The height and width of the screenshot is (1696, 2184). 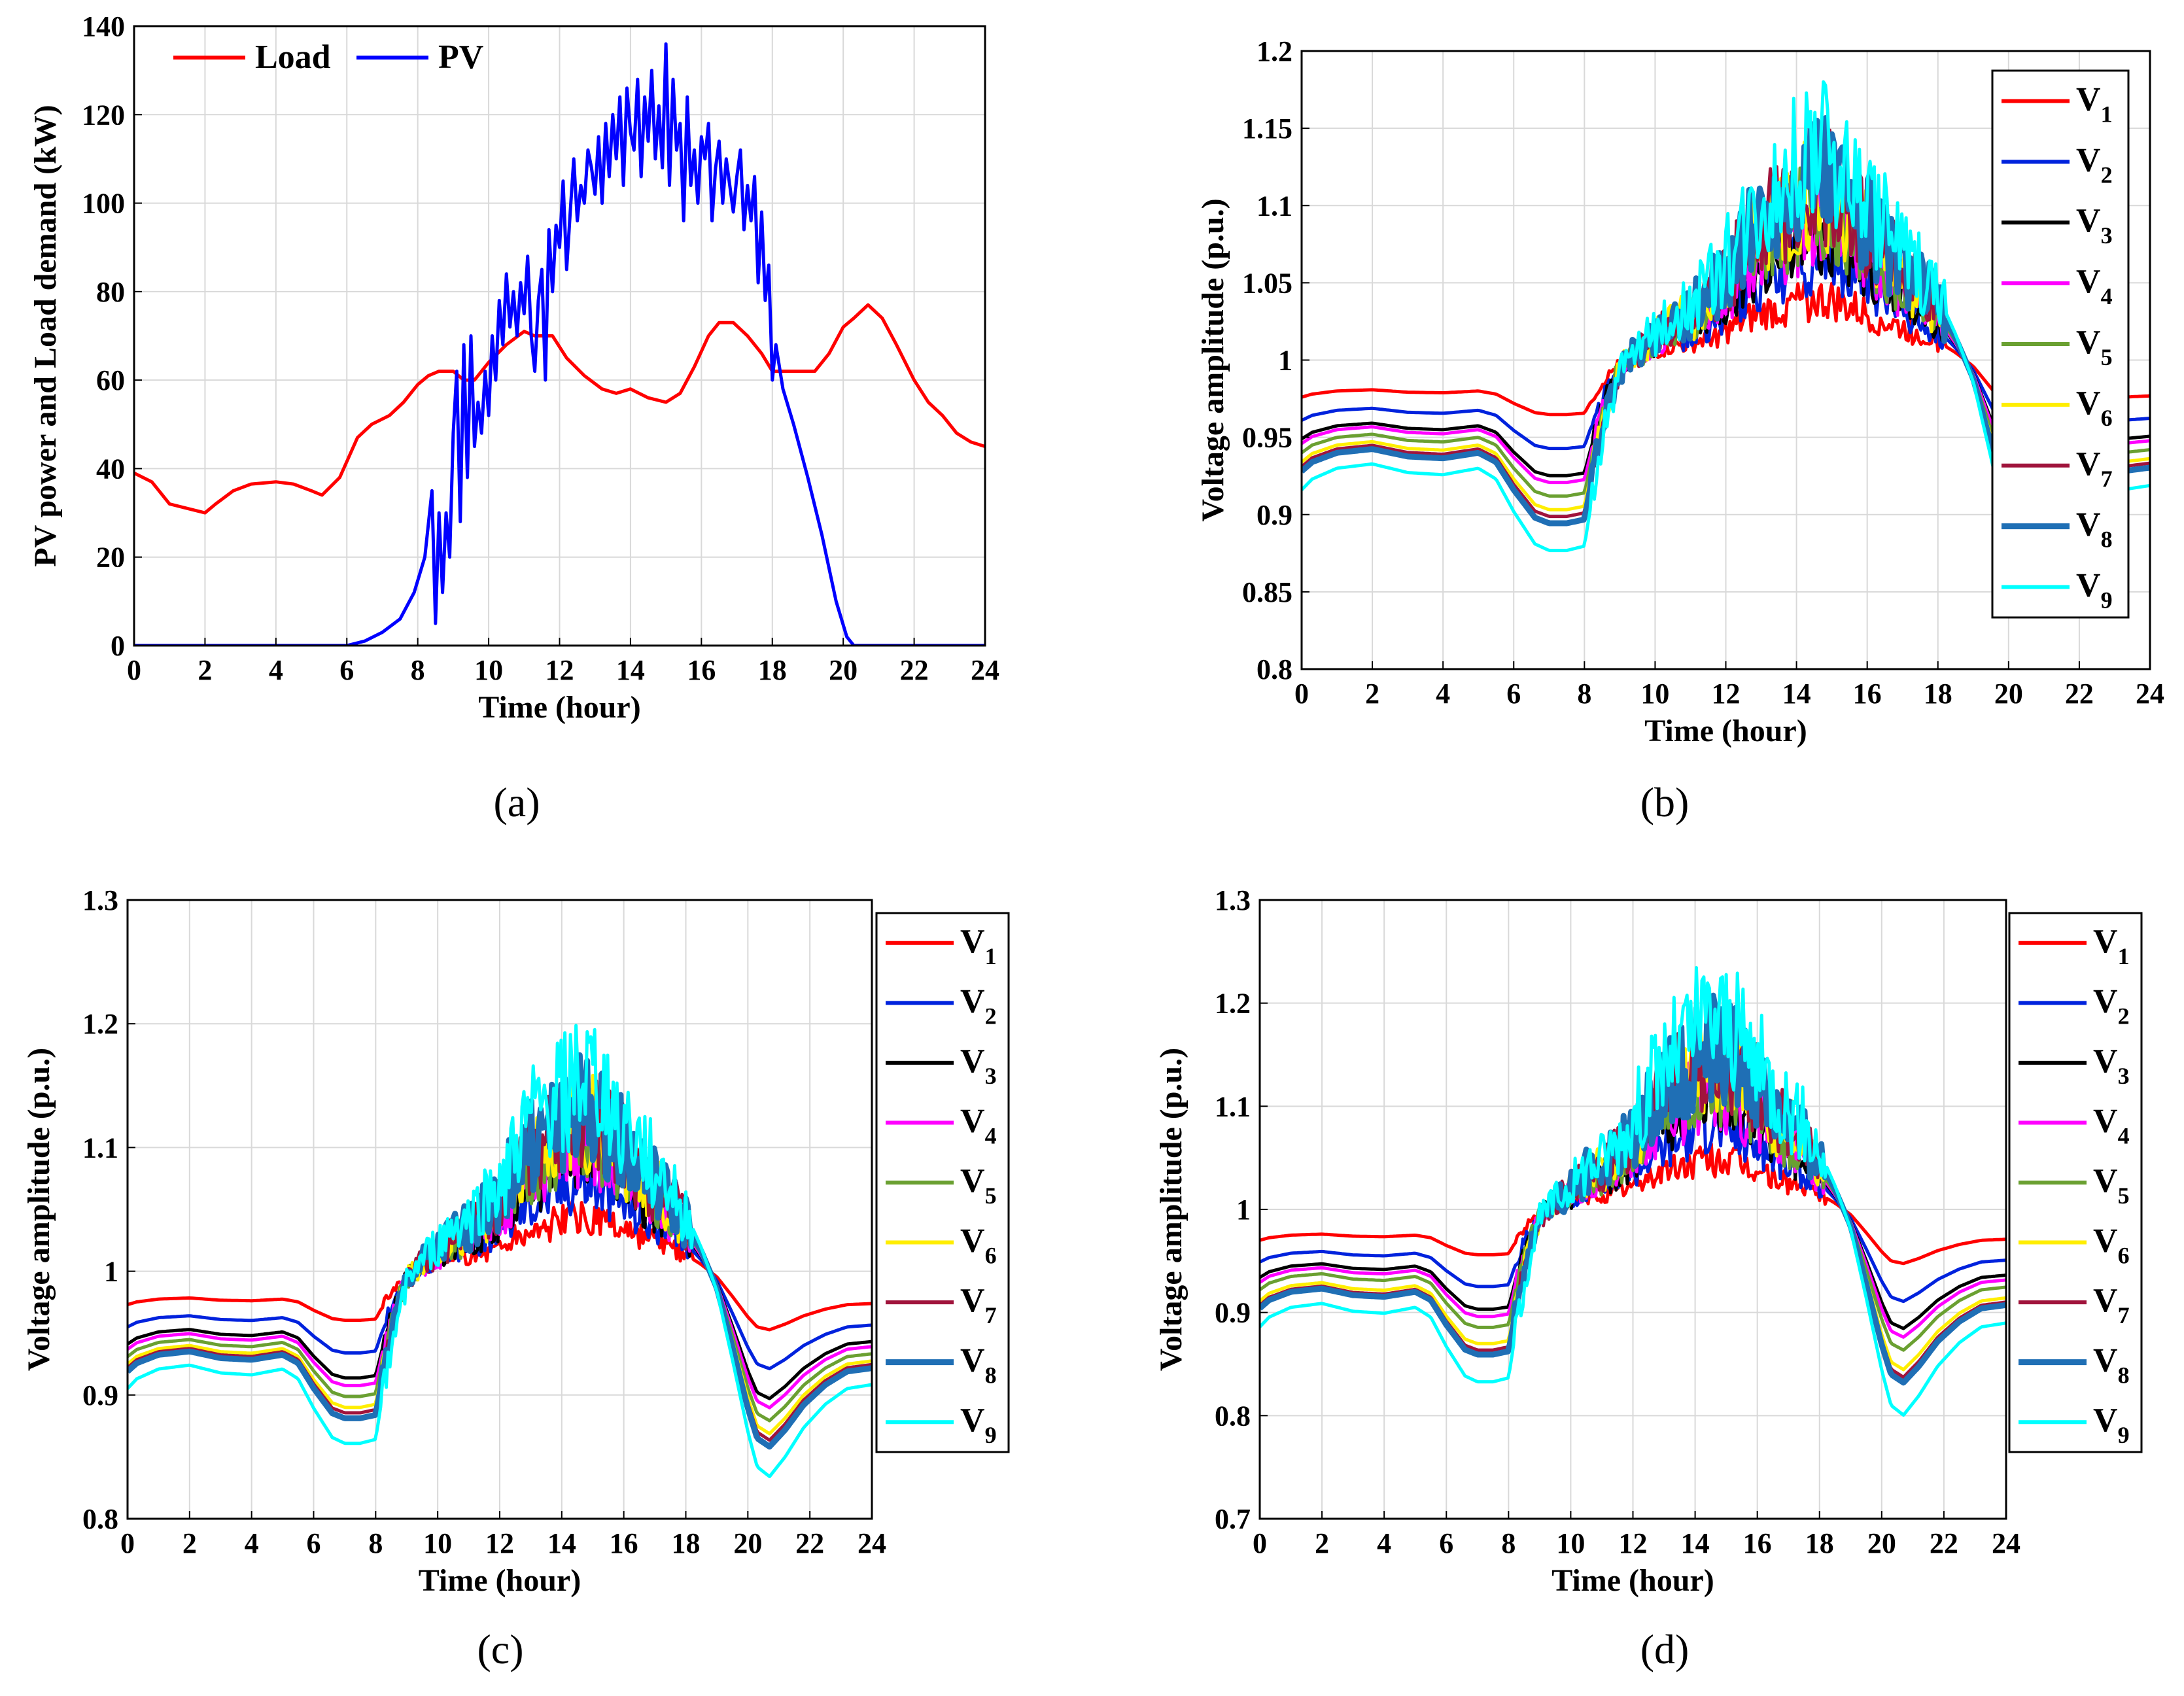 What do you see at coordinates (103, 115) in the screenshot?
I see `y-tick-label: 120` at bounding box center [103, 115].